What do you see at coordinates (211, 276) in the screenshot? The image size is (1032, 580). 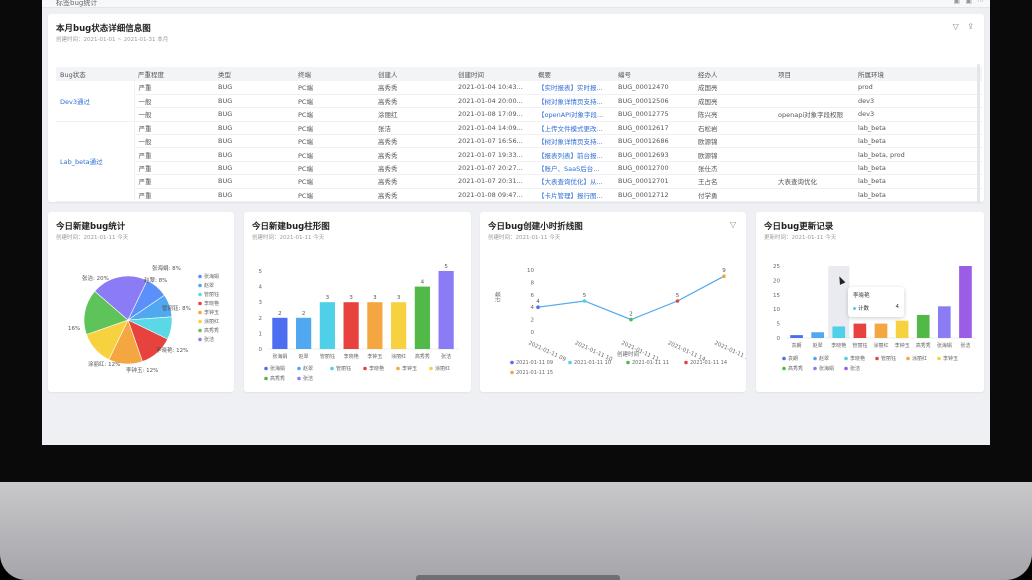 I see `legend-item: 张海娟` at bounding box center [211, 276].